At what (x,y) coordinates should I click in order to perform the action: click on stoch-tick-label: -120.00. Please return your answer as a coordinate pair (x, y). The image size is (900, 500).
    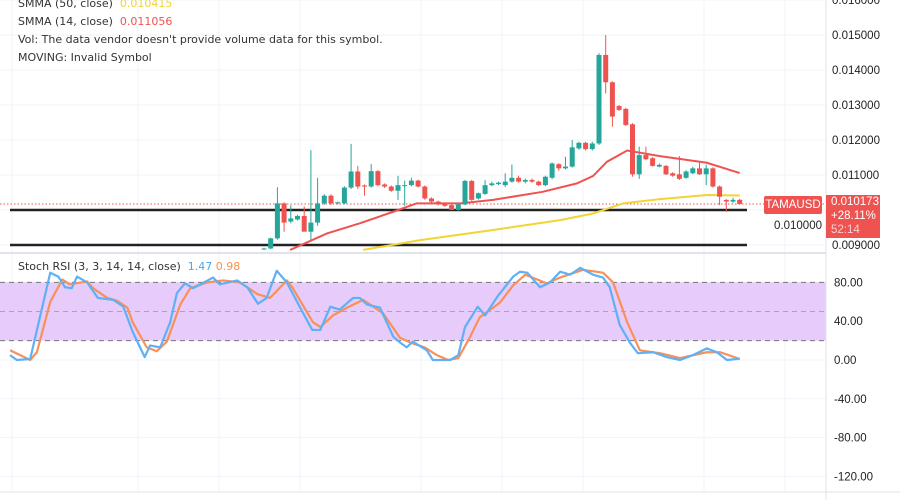
    Looking at the image, I should click on (853, 477).